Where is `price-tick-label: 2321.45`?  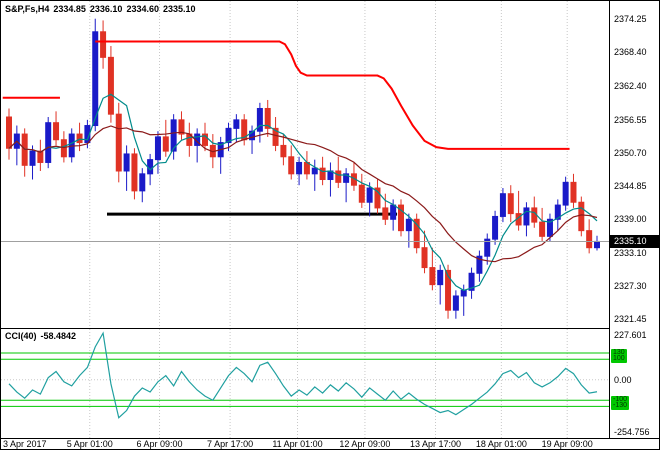
price-tick-label: 2321.45 is located at coordinates (630, 318).